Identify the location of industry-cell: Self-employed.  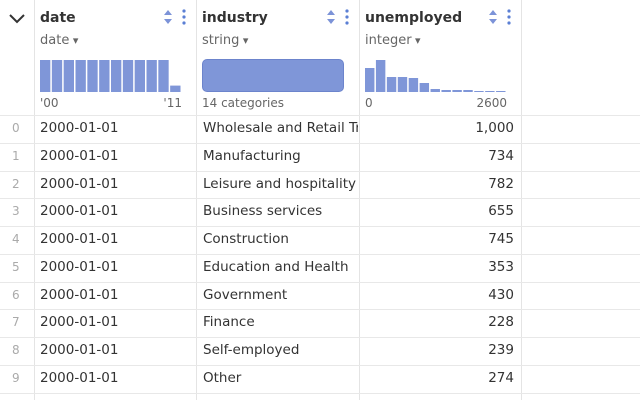
(251, 350).